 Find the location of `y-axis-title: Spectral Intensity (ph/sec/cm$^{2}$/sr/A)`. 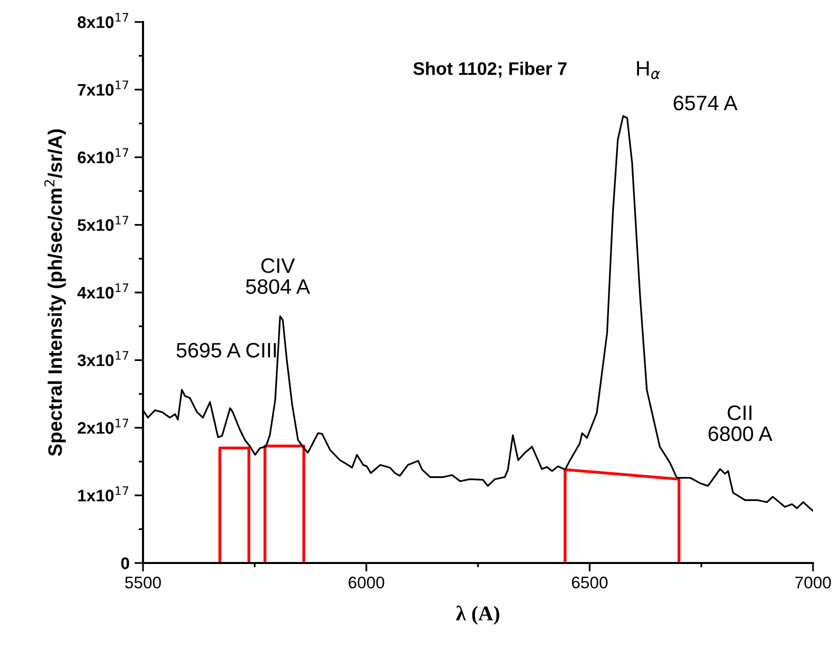

y-axis-title: Spectral Intensity (ph/sec/cm$^{2}$/sr/A) is located at coordinates (55, 292).